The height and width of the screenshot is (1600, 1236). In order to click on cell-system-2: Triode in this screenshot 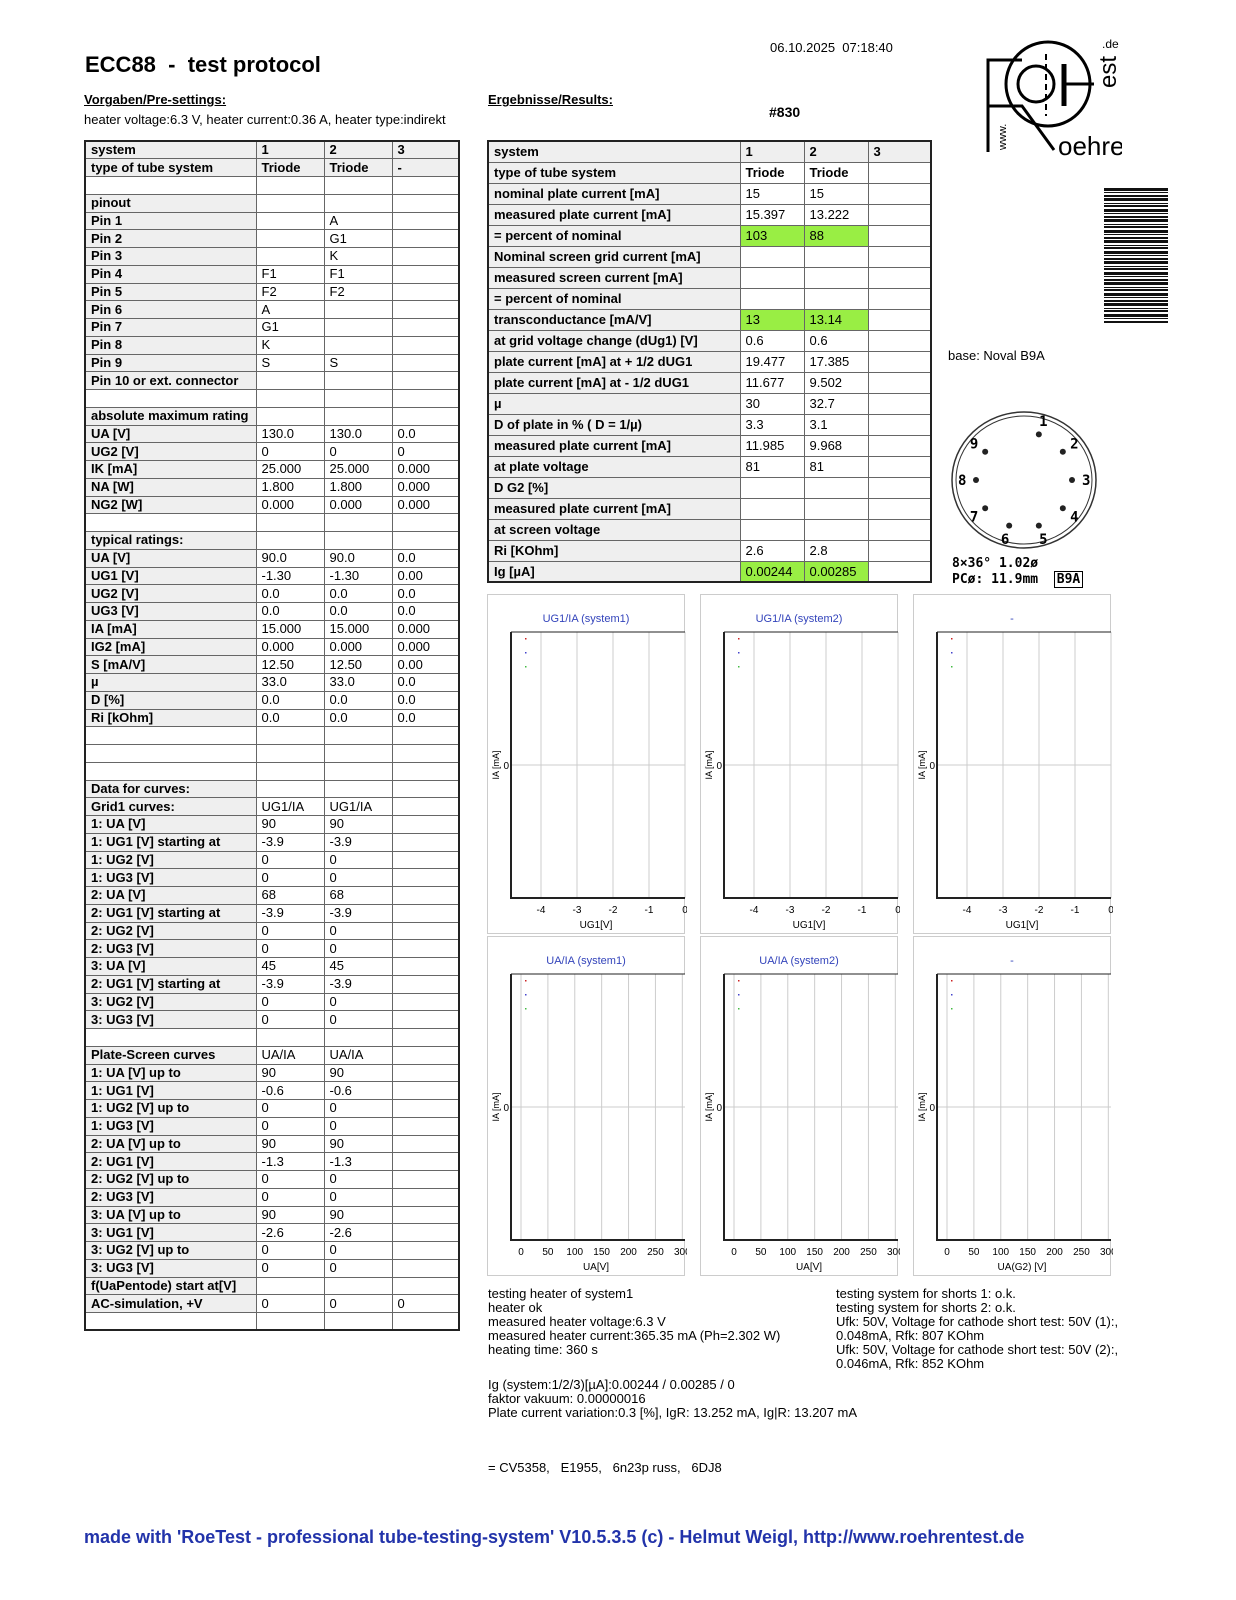, I will do `click(836, 172)`.